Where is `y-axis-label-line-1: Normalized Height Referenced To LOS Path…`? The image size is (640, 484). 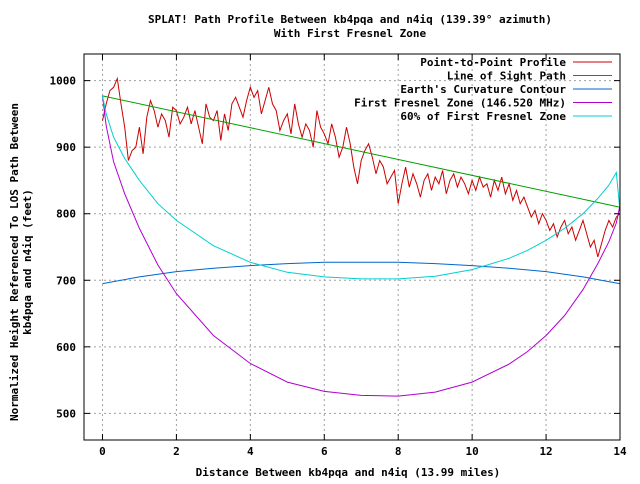 y-axis-label-line-1: Normalized Height Referenced To LOS Path… is located at coordinates (14, 262).